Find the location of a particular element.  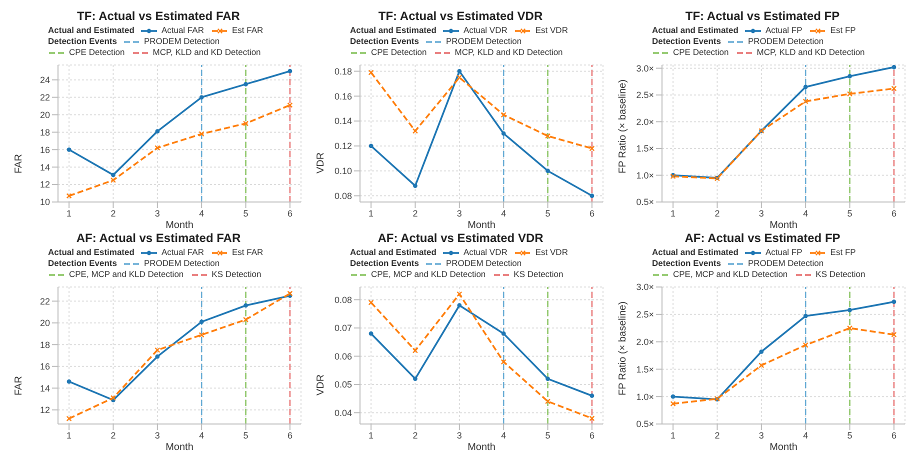

chart-title: AF: Actual vs Estimated FP is located at coordinates (763, 238).